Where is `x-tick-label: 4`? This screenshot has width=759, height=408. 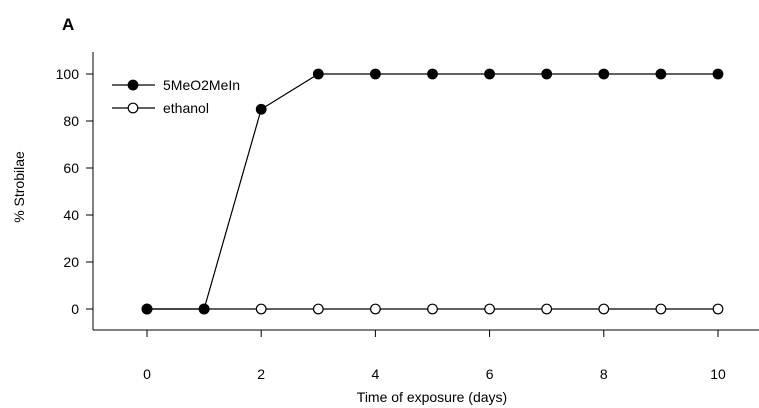
x-tick-label: 4 is located at coordinates (376, 374).